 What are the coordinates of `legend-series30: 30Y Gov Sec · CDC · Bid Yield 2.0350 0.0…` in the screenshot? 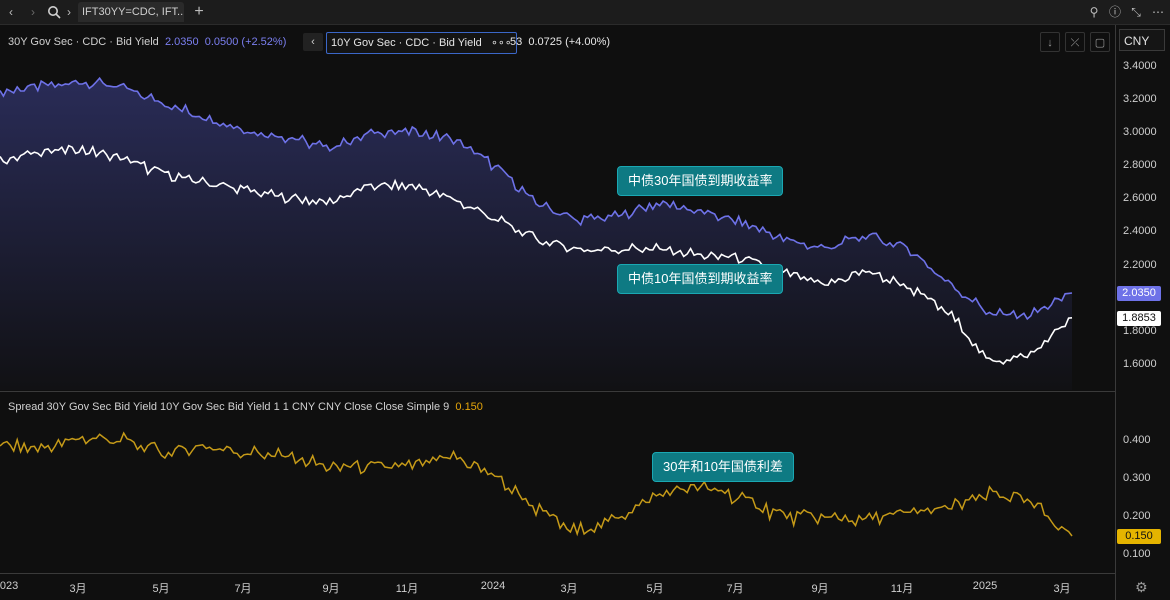 It's located at (147, 42).